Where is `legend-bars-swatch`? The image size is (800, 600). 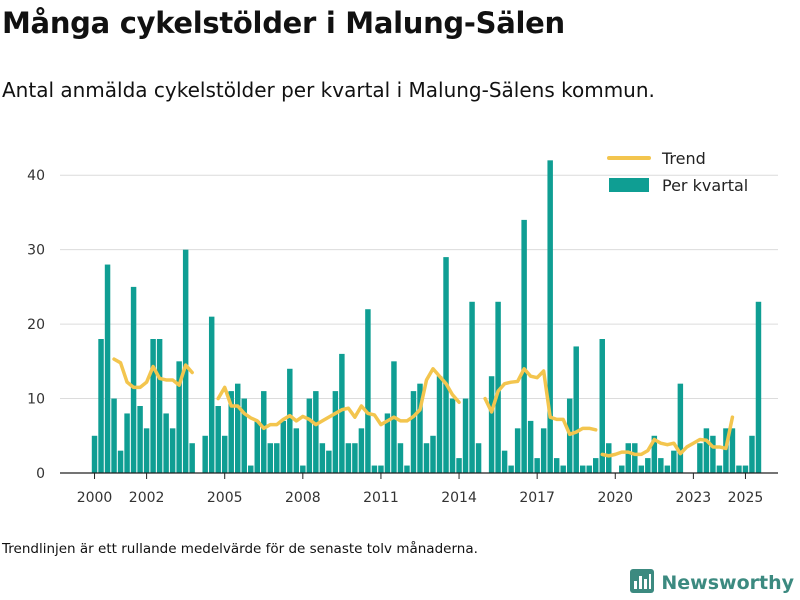 legend-bars-swatch is located at coordinates (629, 185).